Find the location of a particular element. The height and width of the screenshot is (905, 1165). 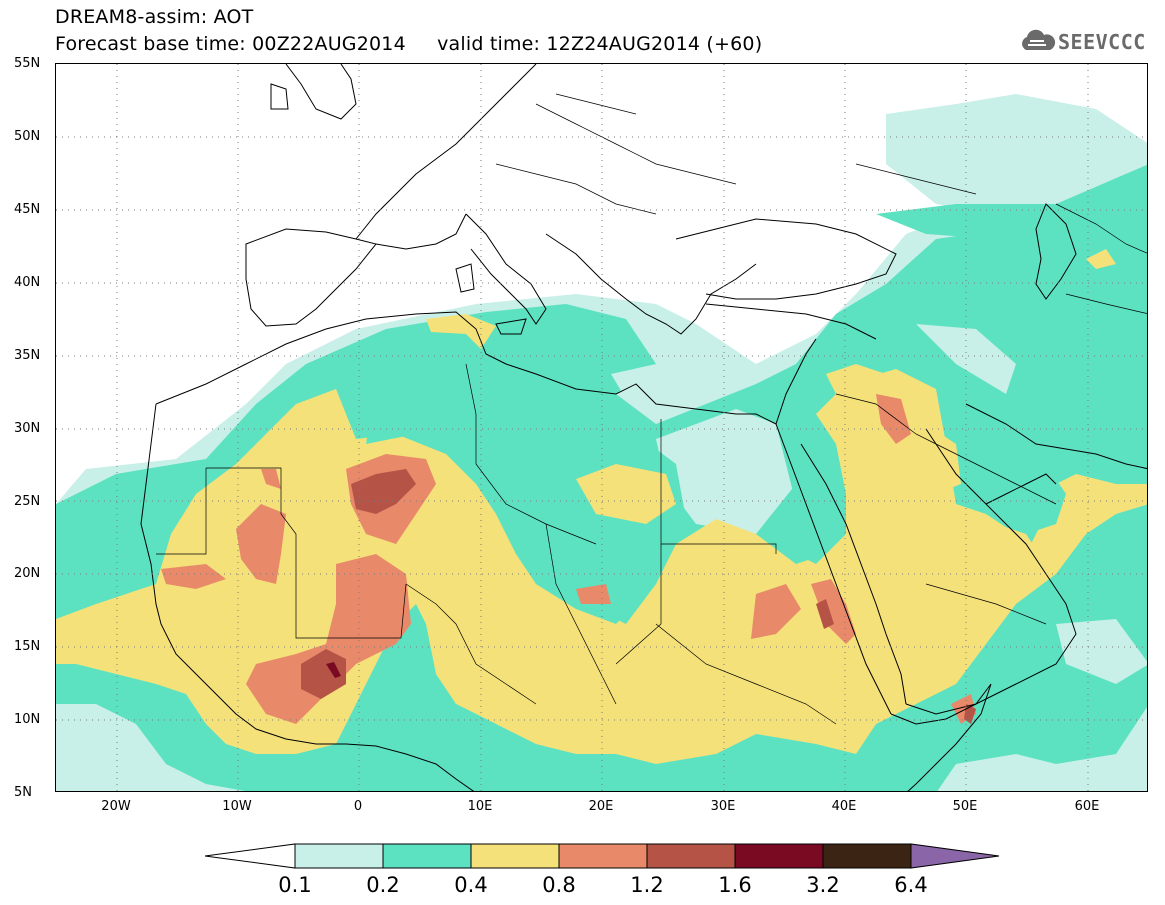

colorbar-label: 0.2 is located at coordinates (383, 885).